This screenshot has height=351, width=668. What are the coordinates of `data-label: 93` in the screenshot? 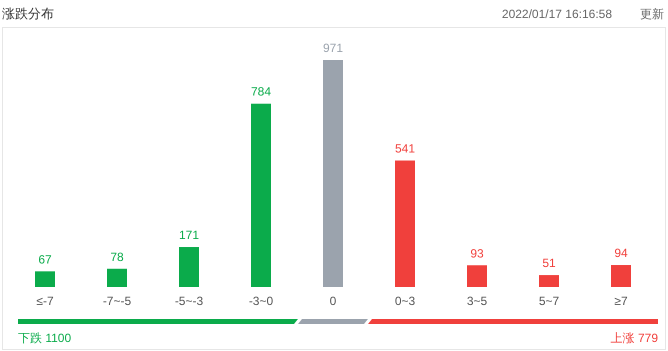 It's located at (477, 253).